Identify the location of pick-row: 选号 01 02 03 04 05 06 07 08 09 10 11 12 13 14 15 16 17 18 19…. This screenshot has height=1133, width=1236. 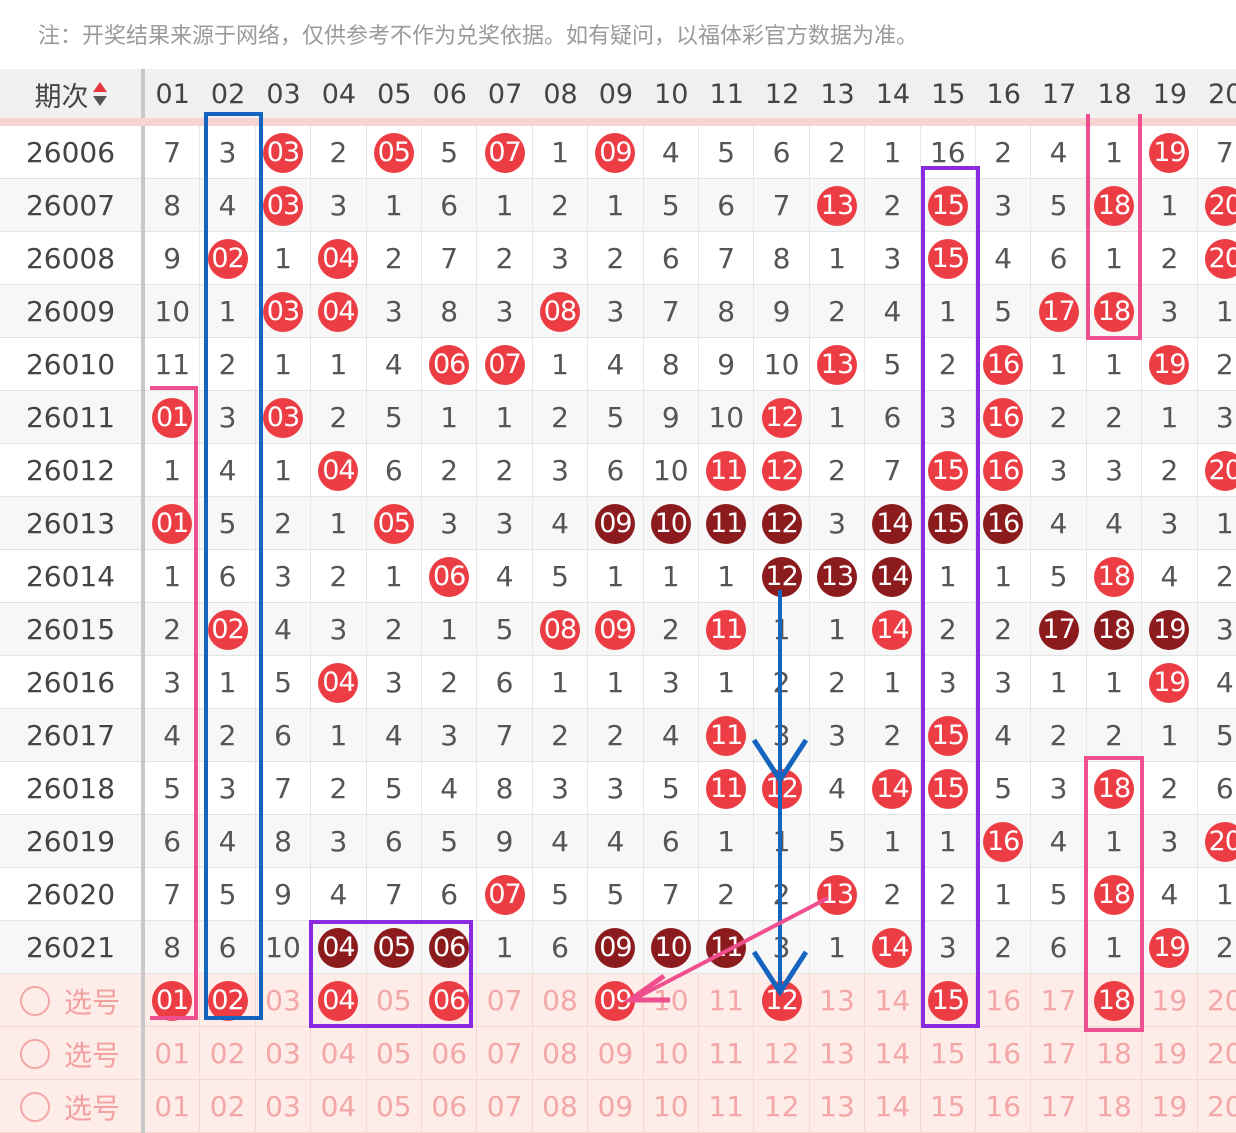
(618, 1106).